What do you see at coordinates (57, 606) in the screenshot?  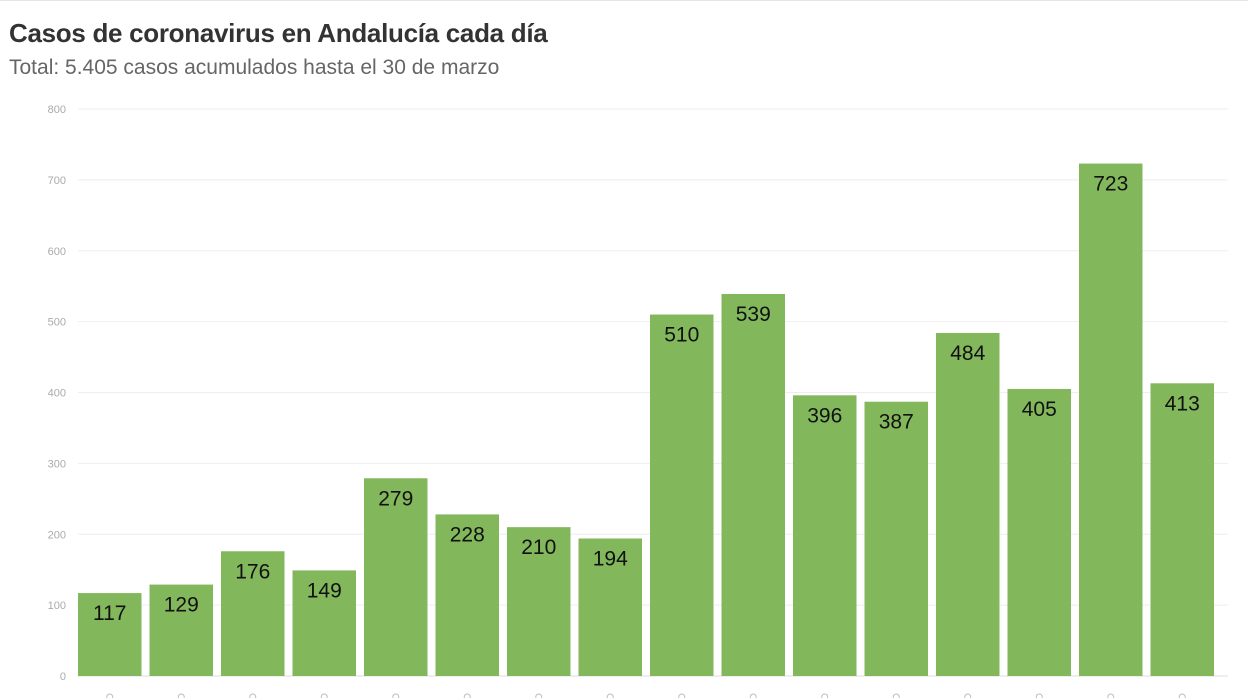 I see `y-tick-label: 100` at bounding box center [57, 606].